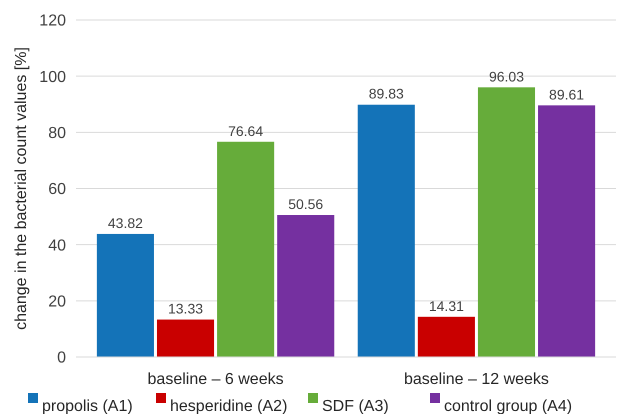 The image size is (624, 414). I want to click on legend-label: hesperidine (A2), so click(229, 406).